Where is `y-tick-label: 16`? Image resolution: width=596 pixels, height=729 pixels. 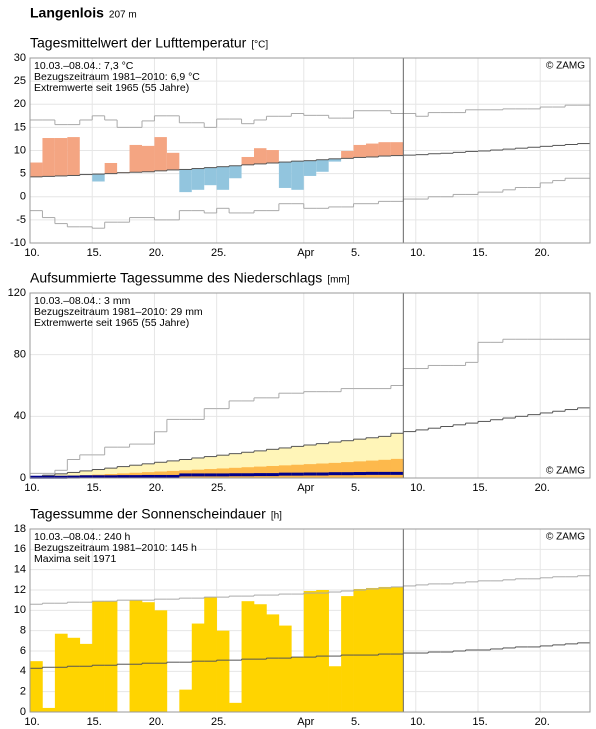
y-tick-label: 16 is located at coordinates (20, 549).